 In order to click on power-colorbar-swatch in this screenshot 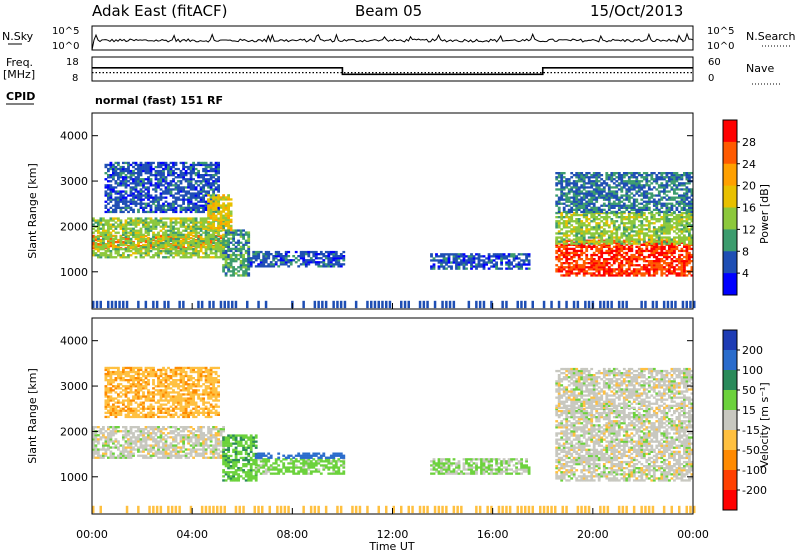, I will do `click(730, 175)`.